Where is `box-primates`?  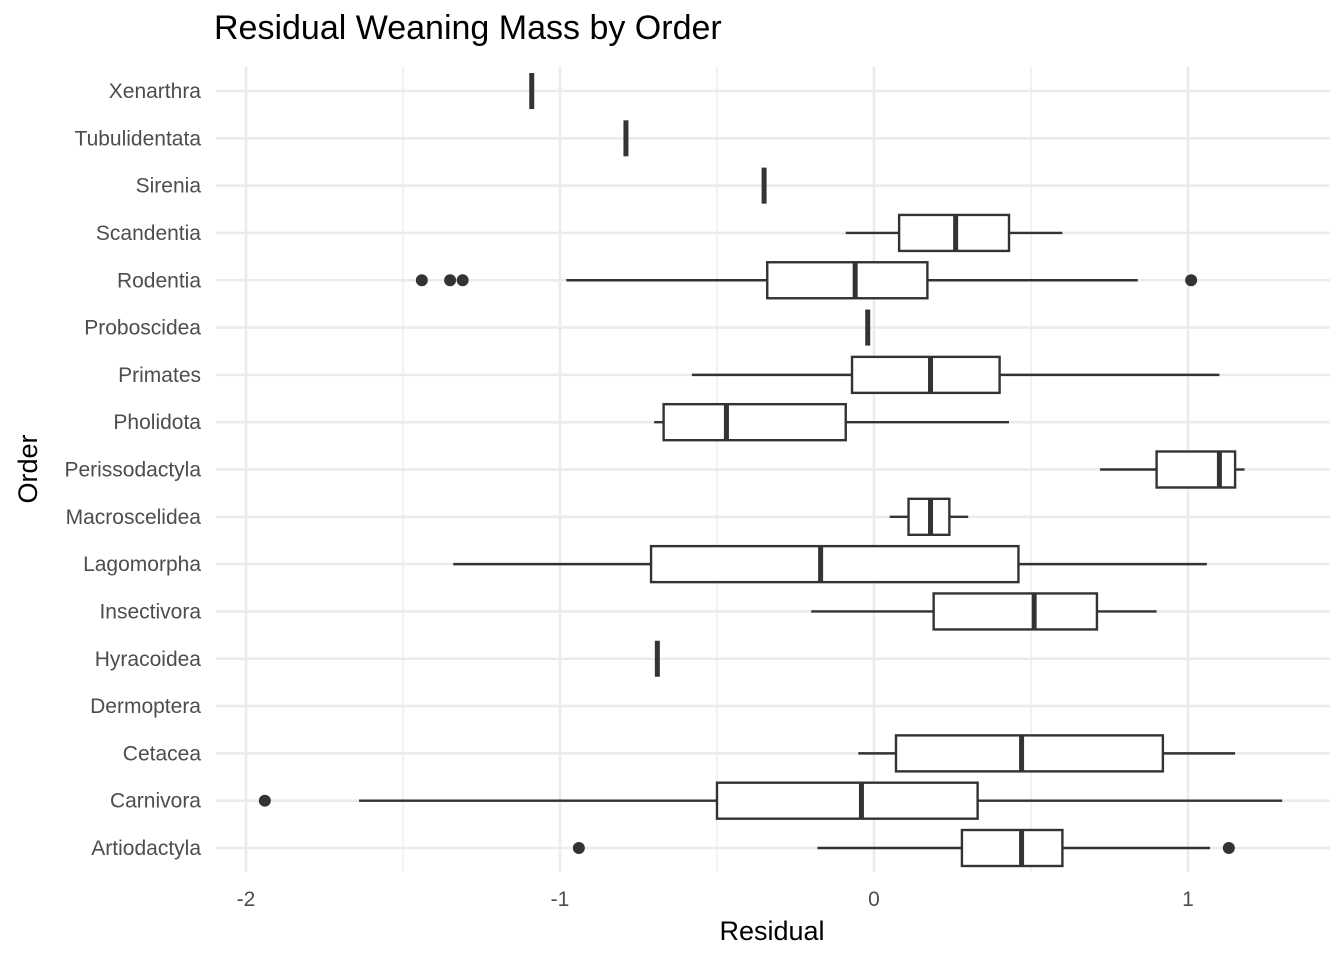
box-primates is located at coordinates (955, 375).